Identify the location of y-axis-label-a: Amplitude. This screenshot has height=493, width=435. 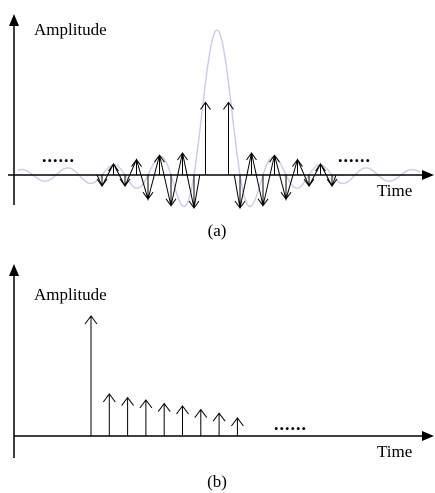
(70, 29).